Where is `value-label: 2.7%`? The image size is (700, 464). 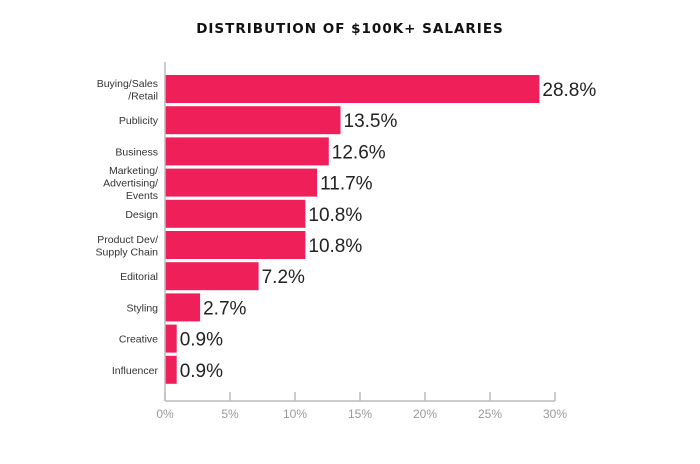 value-label: 2.7% is located at coordinates (224, 308).